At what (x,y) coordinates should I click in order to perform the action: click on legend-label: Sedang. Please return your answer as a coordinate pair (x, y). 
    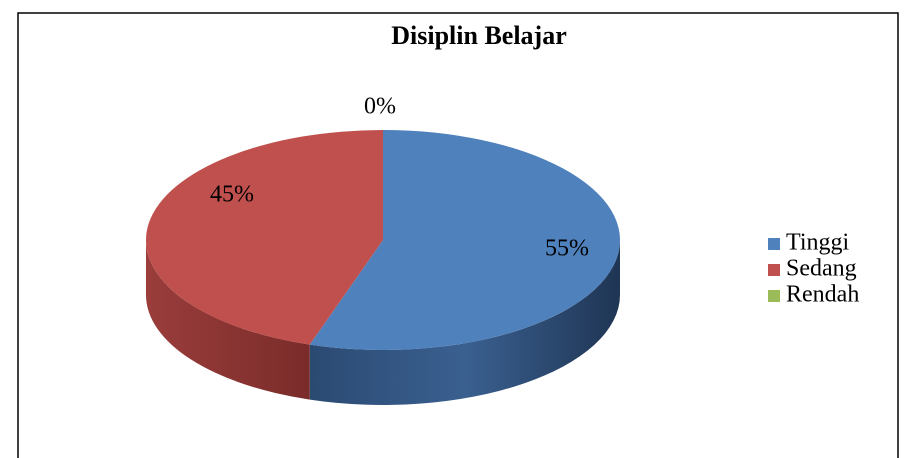
    Looking at the image, I should click on (821, 269).